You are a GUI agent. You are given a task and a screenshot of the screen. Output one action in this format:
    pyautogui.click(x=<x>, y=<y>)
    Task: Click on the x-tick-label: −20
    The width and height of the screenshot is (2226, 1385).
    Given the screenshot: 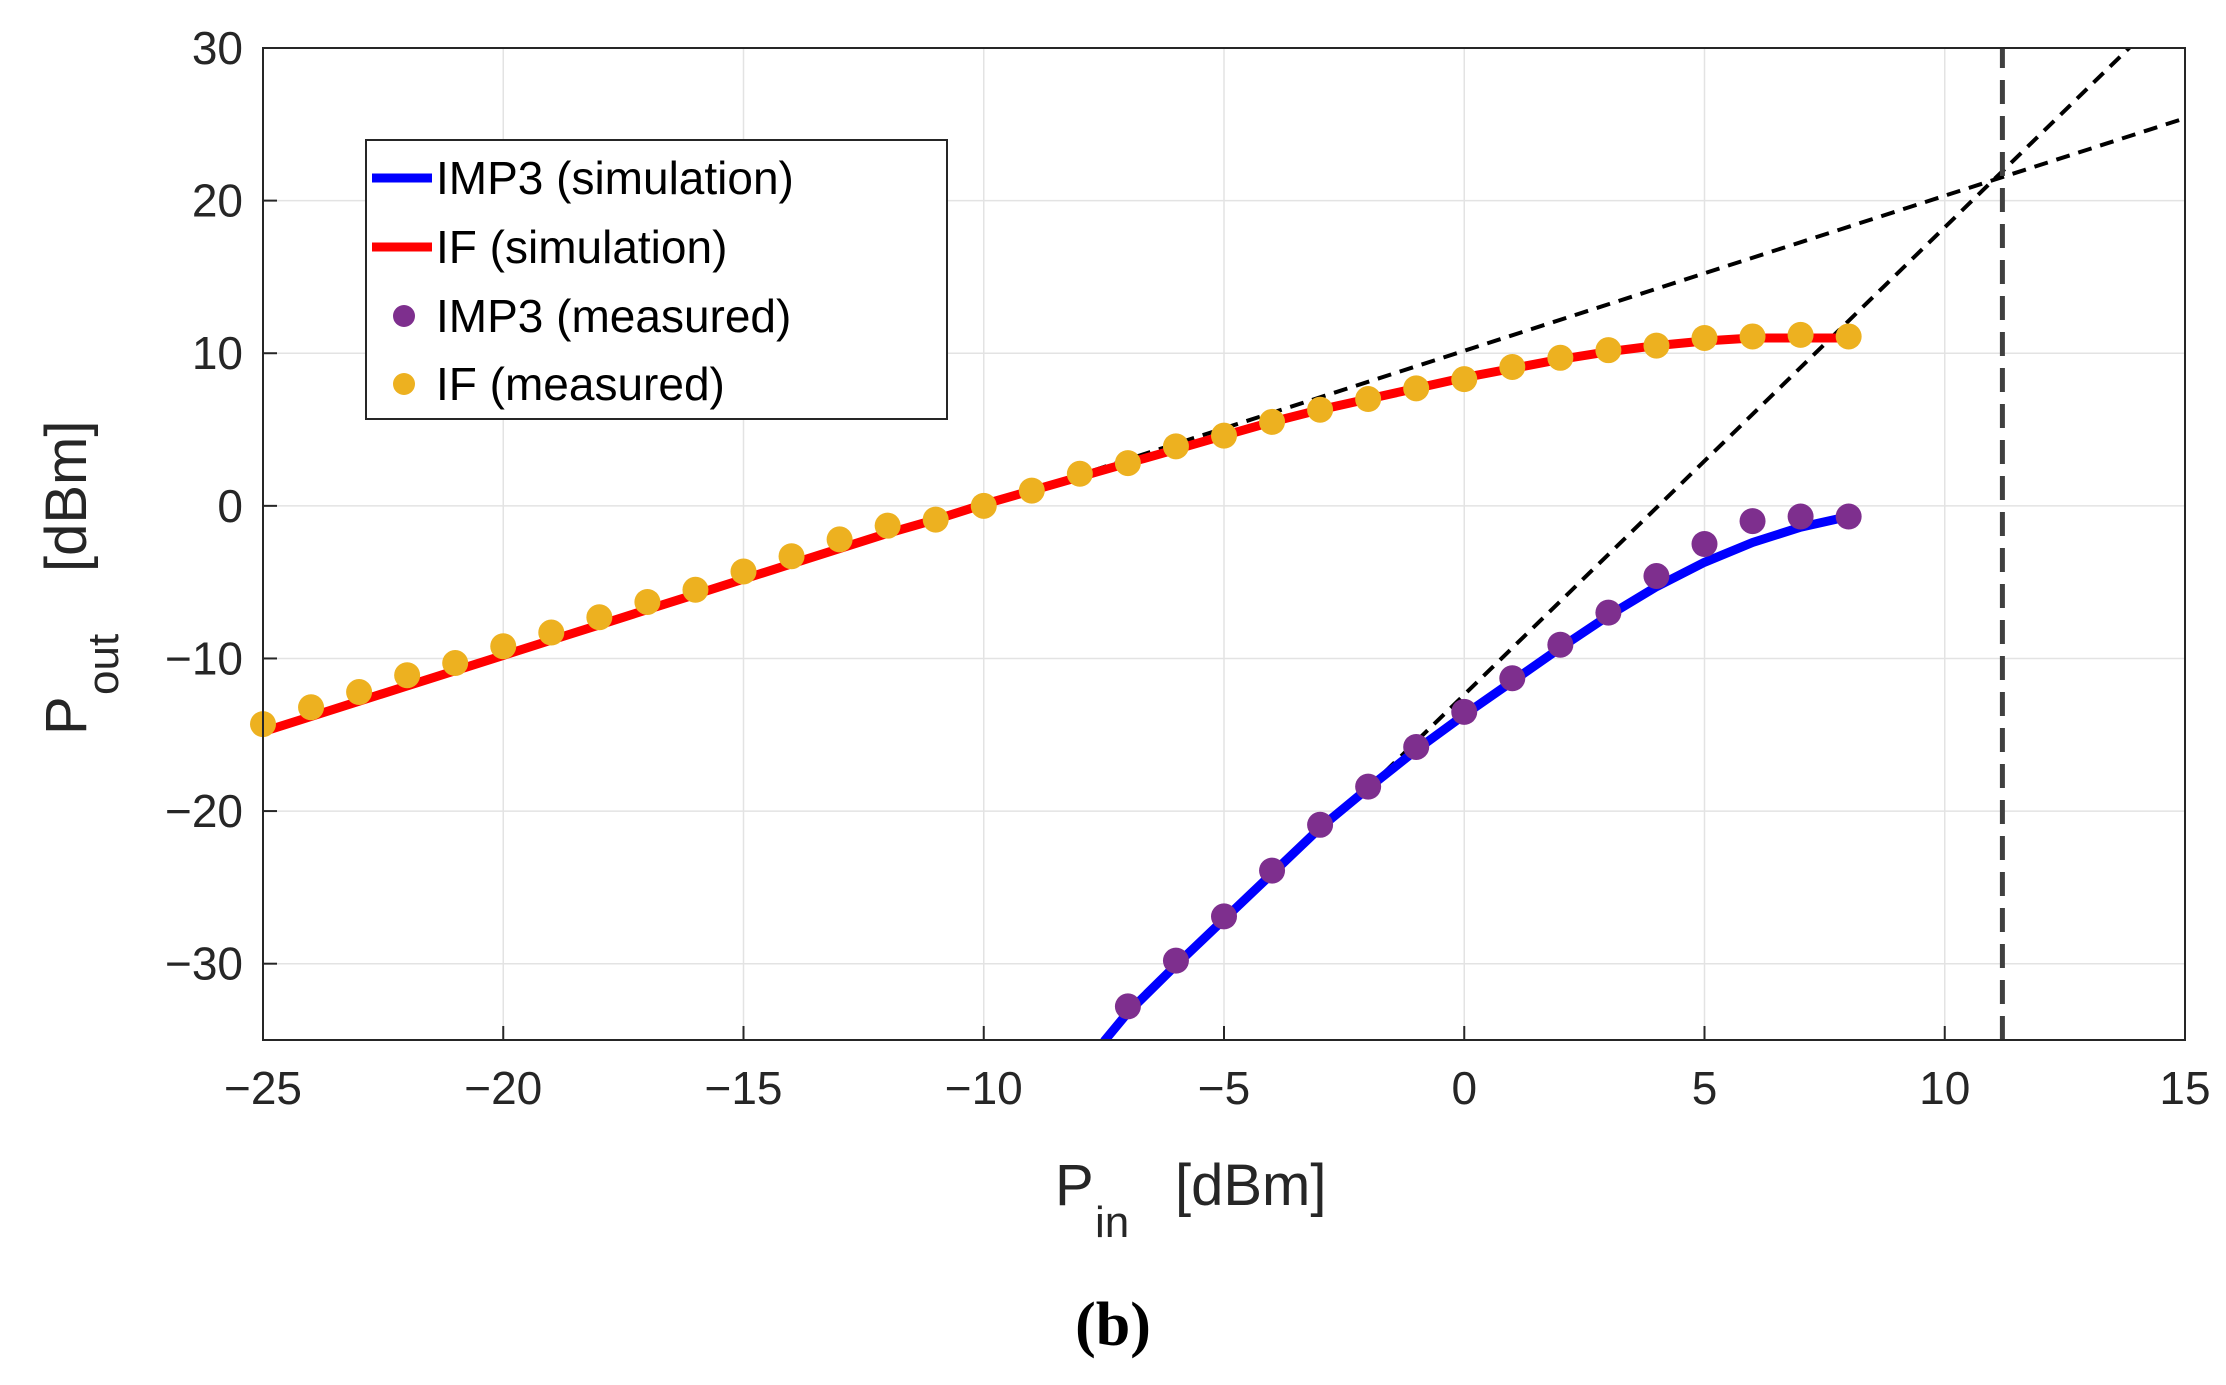 What is the action you would take?
    pyautogui.click(x=503, y=1088)
    